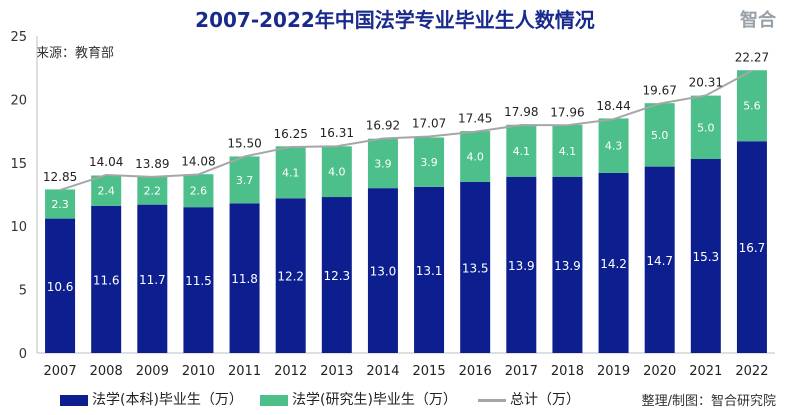 The width and height of the screenshot is (790, 415). I want to click on x-tick-label: 2009, so click(152, 371).